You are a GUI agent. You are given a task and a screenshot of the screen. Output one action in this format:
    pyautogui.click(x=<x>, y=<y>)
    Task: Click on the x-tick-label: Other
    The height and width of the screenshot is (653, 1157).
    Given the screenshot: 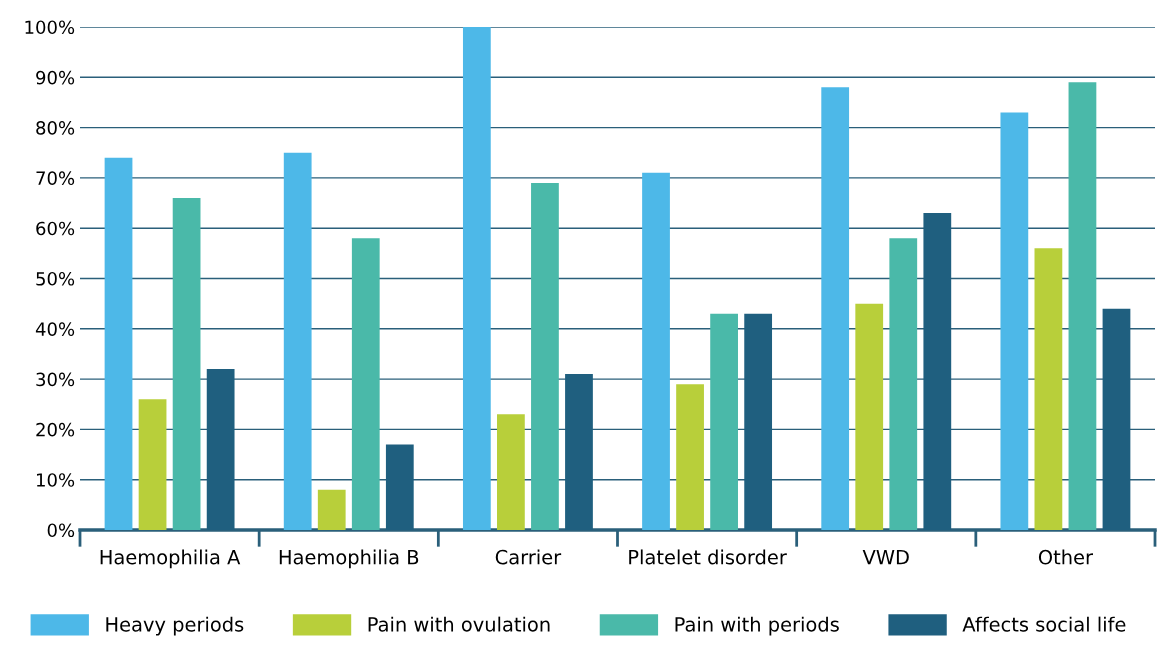 What is the action you would take?
    pyautogui.click(x=1066, y=557)
    